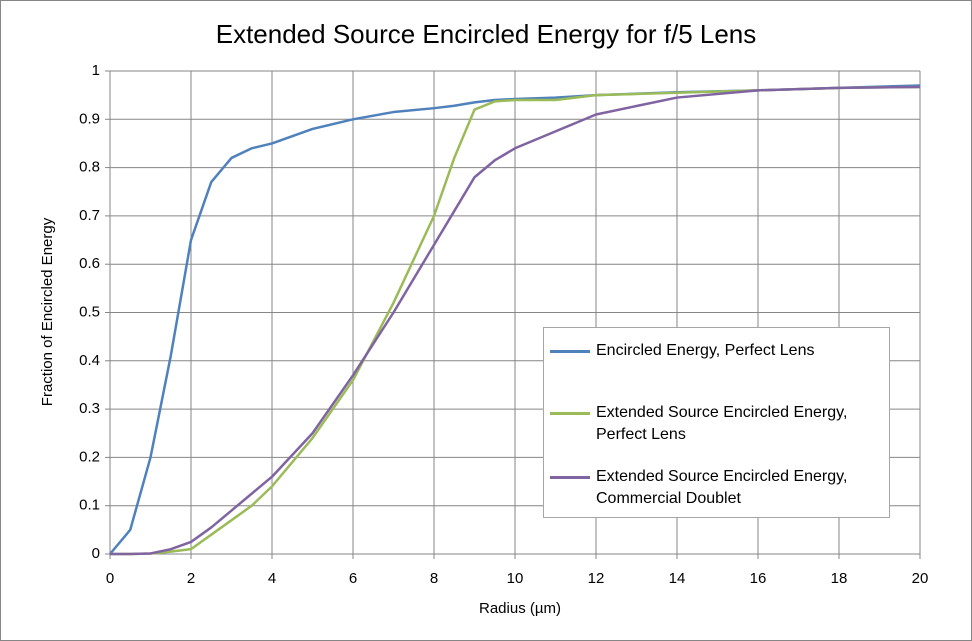 The image size is (972, 641). What do you see at coordinates (596, 578) in the screenshot?
I see `x-tick-label: 12` at bounding box center [596, 578].